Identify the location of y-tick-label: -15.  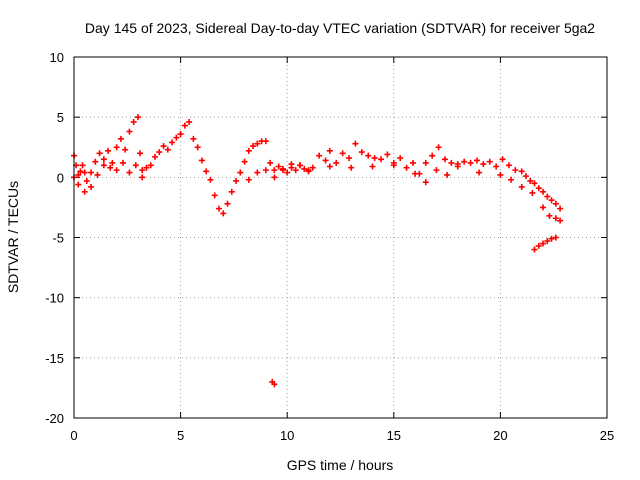
(54, 358).